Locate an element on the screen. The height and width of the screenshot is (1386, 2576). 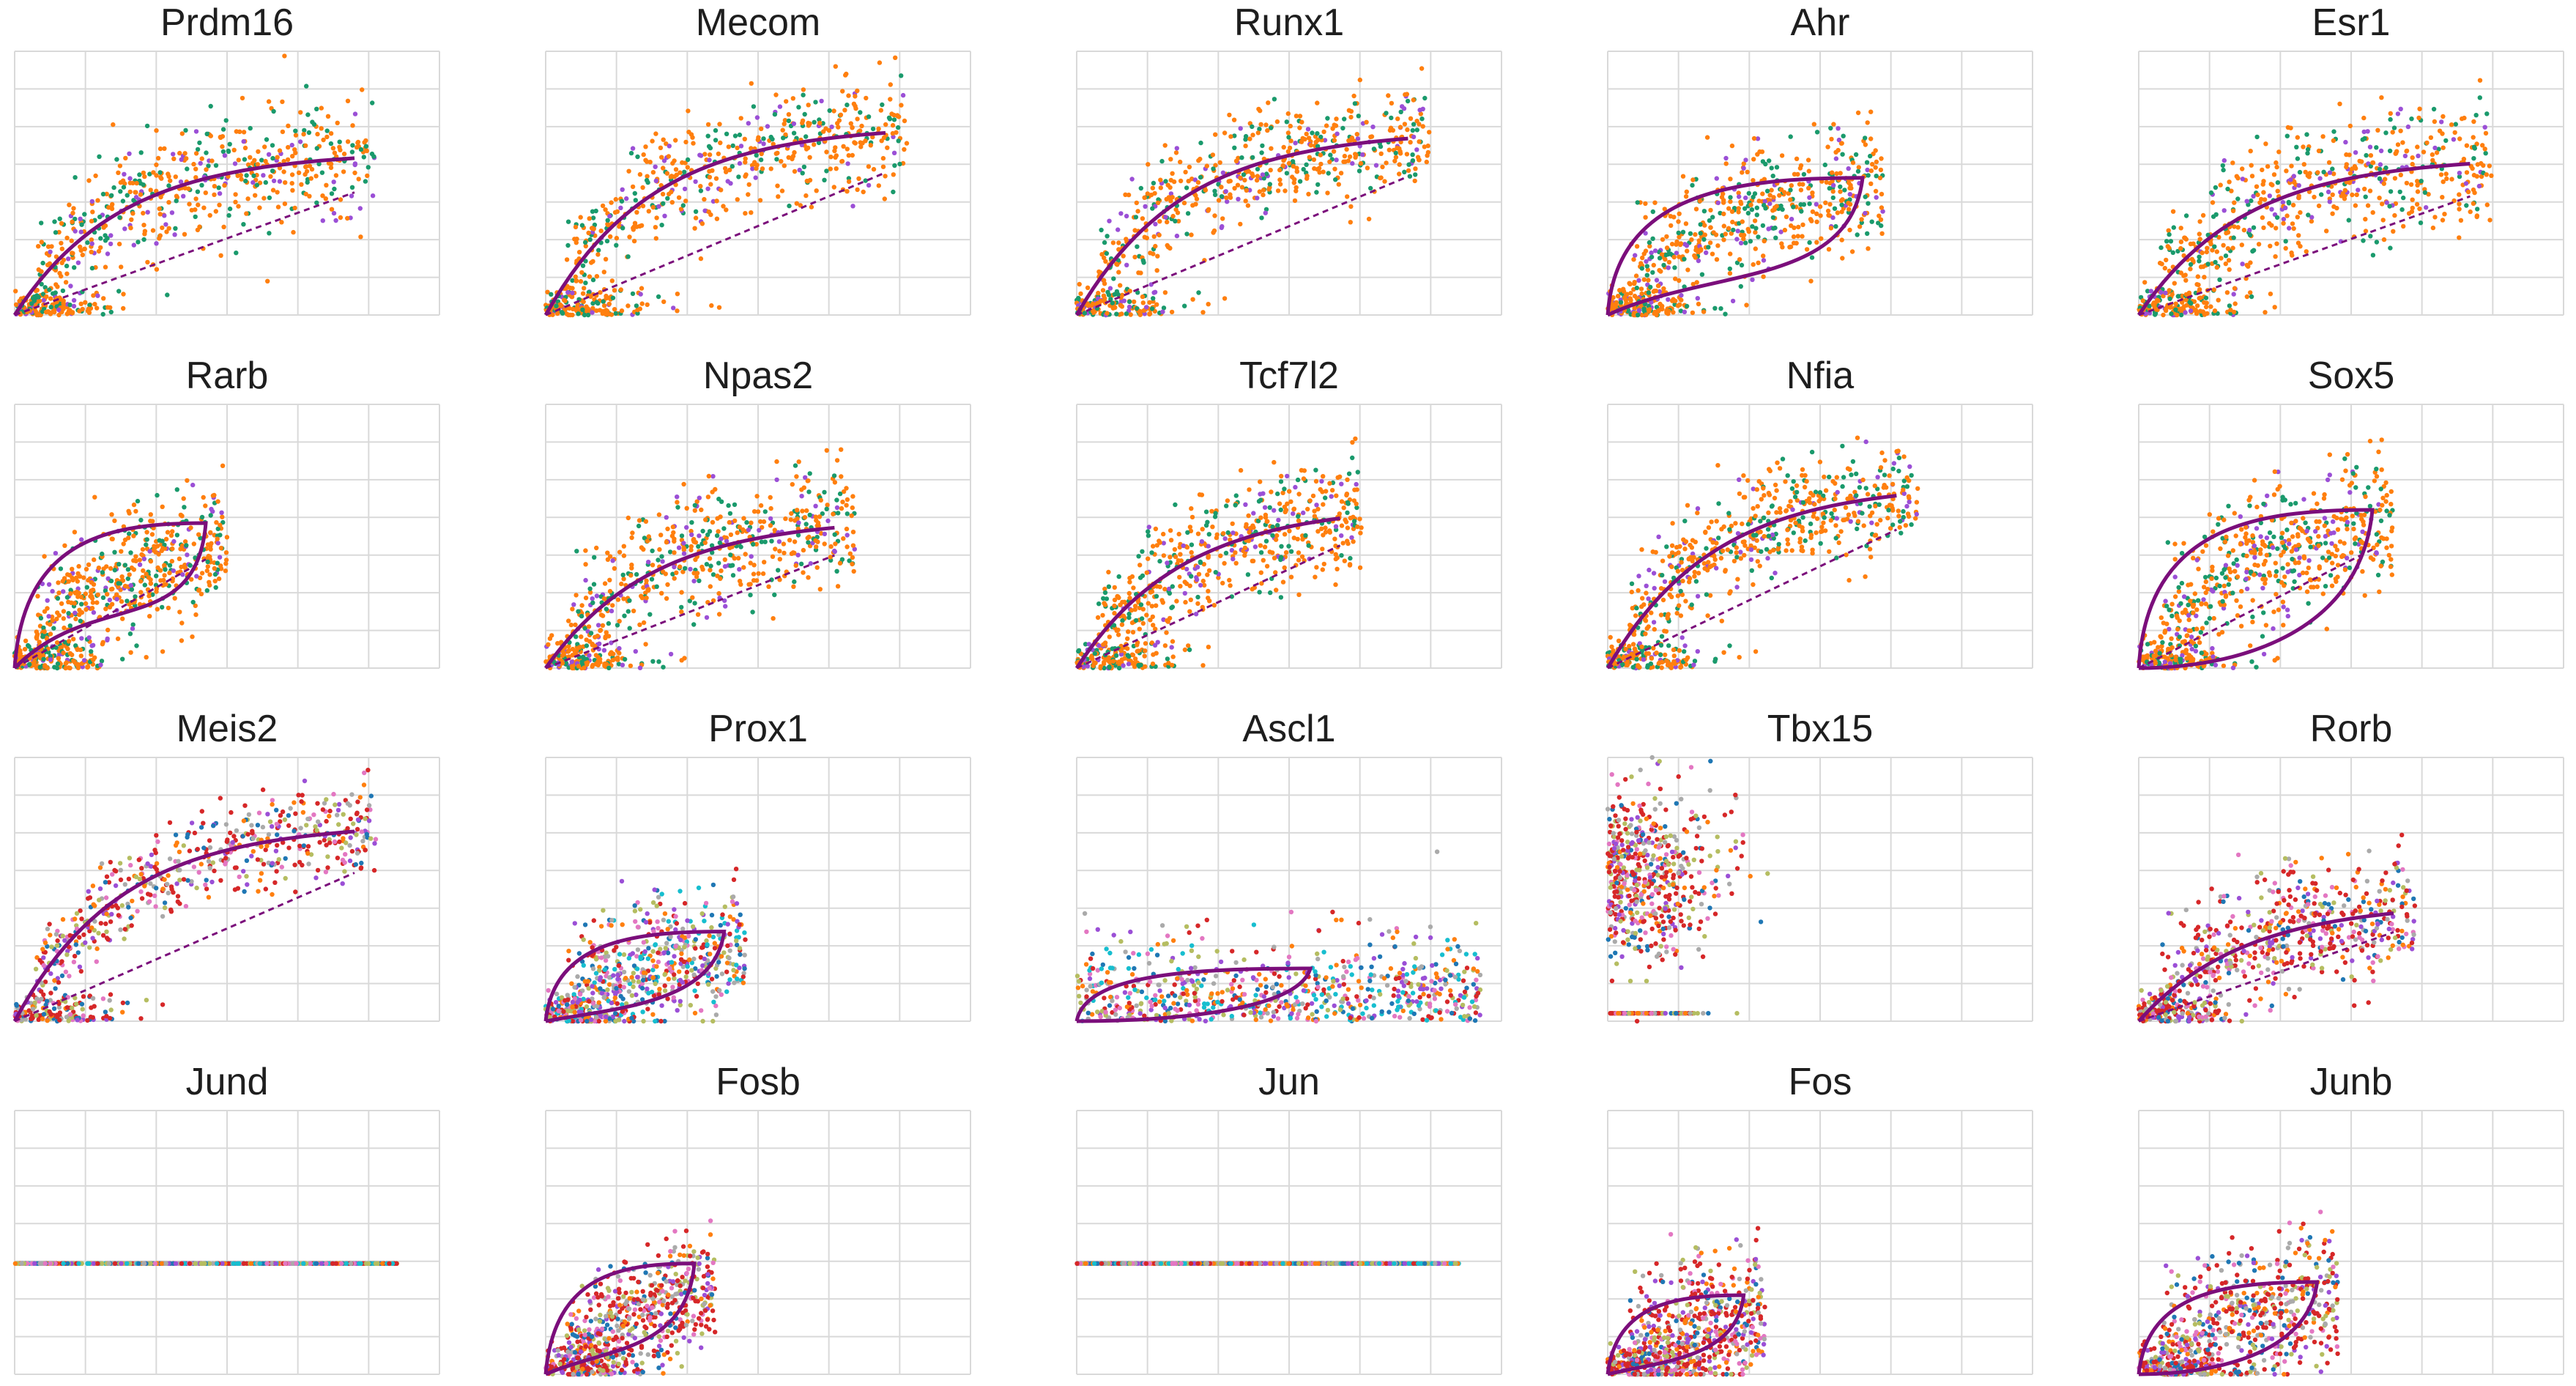
velocity-curve is located at coordinates (714, 223).